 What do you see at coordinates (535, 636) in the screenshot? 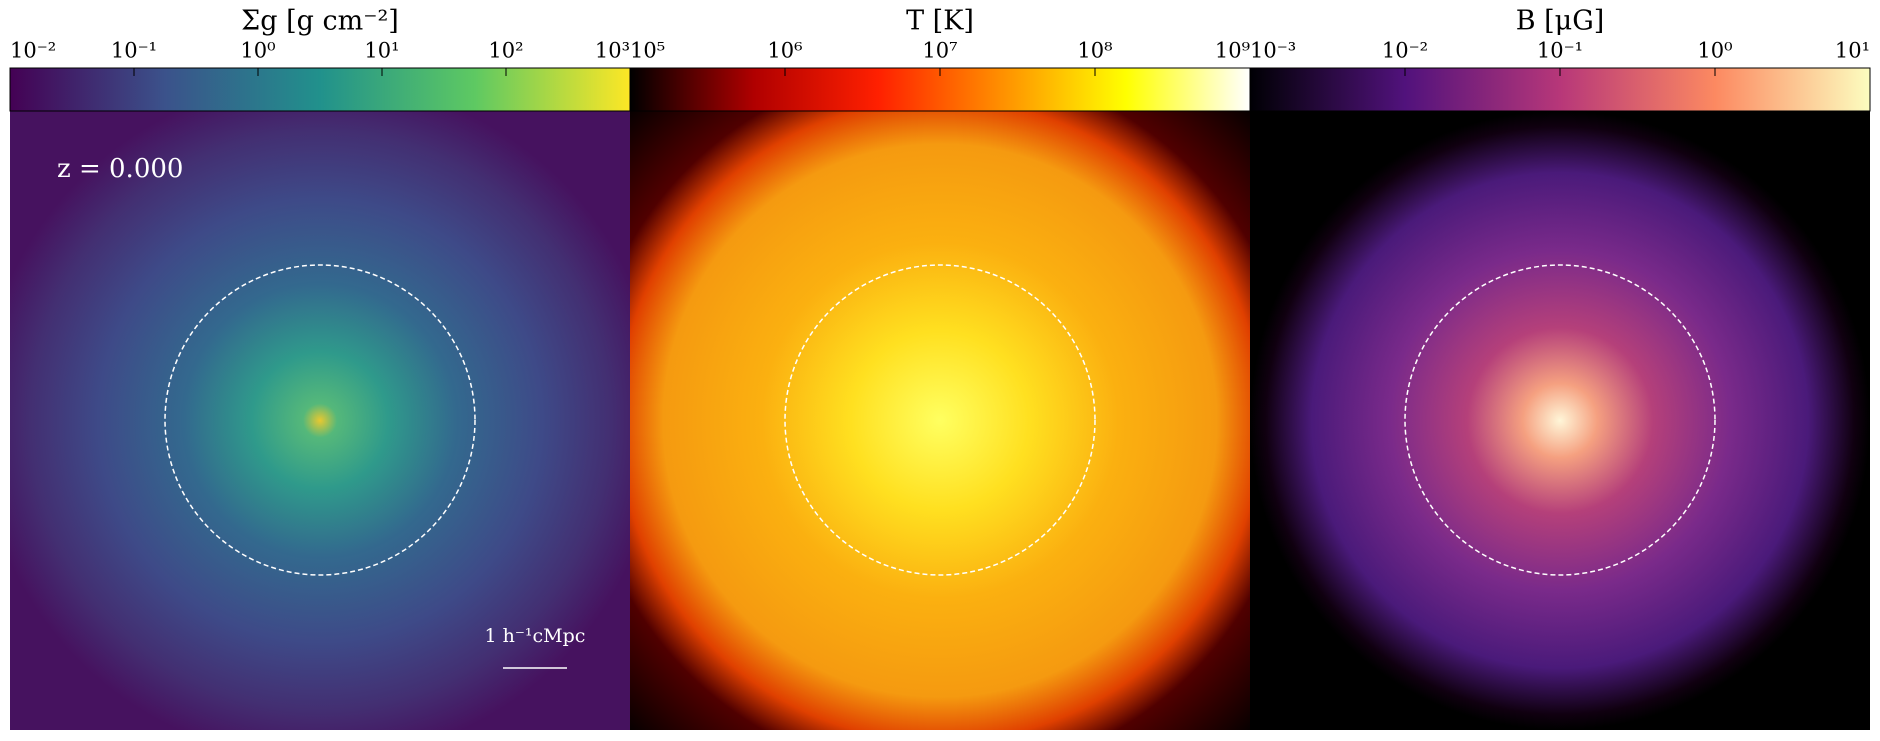
I see `scale-bar-label: 1 h⁻¹cMpc` at bounding box center [535, 636].